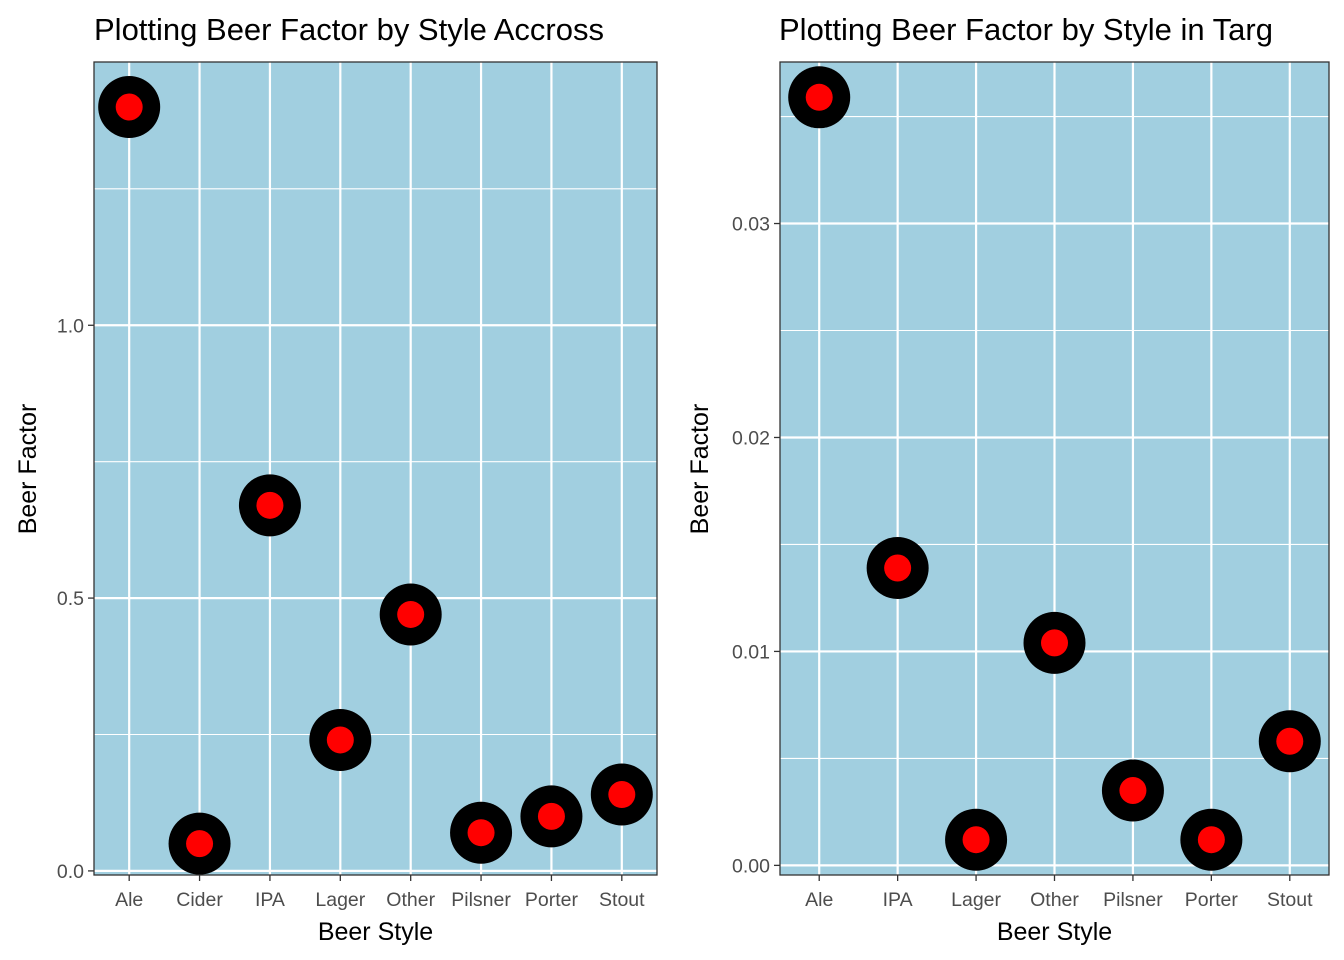  I want to click on chart2-point-ale, so click(819, 97).